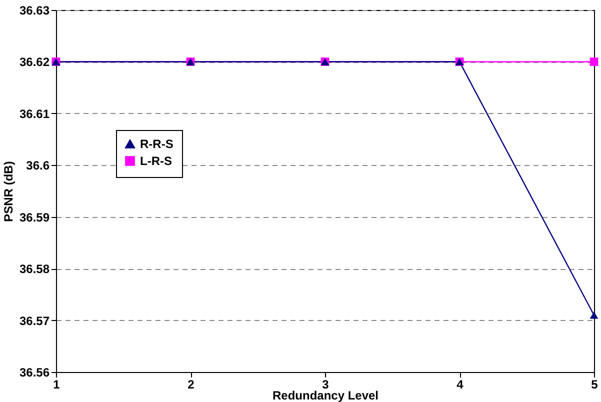 The width and height of the screenshot is (601, 402). I want to click on y-tick-label: 36.6, so click(38, 165).